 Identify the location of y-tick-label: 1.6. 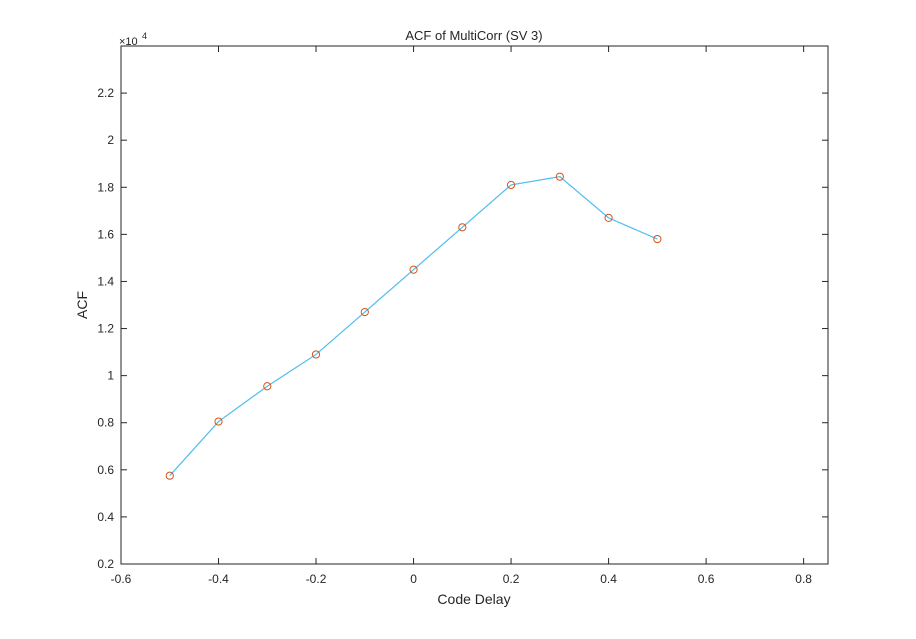
(105, 234).